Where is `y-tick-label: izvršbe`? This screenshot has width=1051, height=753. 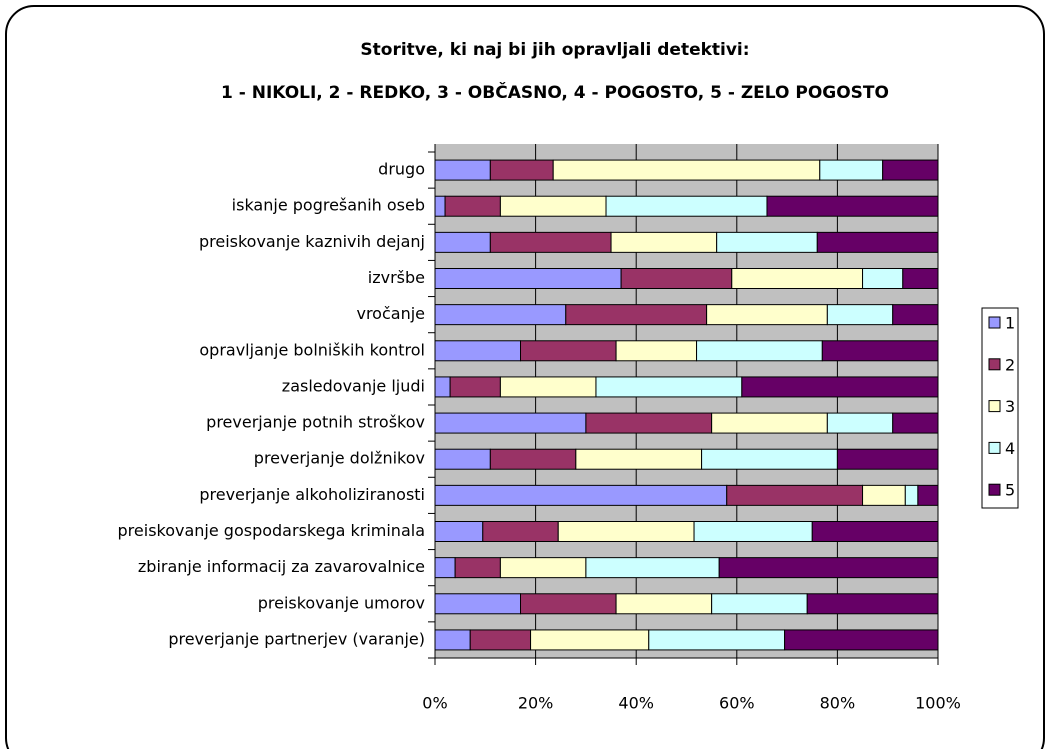
y-tick-label: izvršbe is located at coordinates (396, 277).